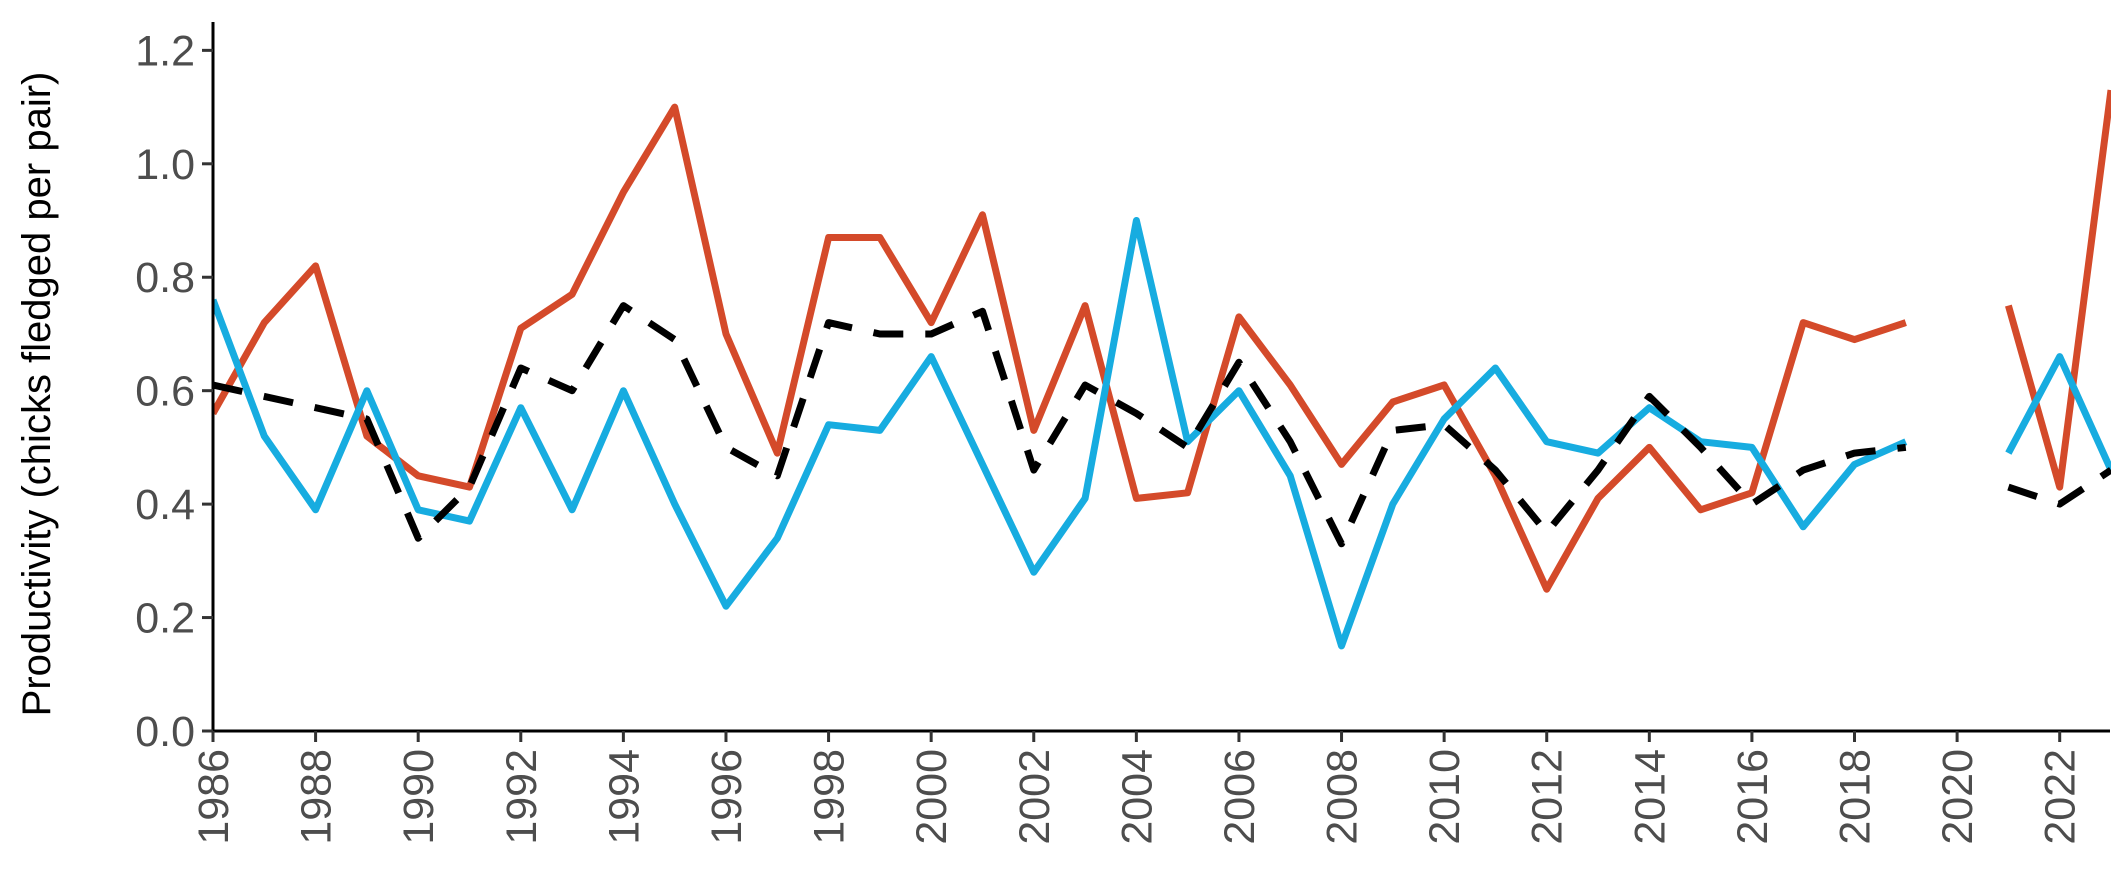 This screenshot has width=2122, height=869. I want to click on x-tick-label: 2008, so click(1343, 797).